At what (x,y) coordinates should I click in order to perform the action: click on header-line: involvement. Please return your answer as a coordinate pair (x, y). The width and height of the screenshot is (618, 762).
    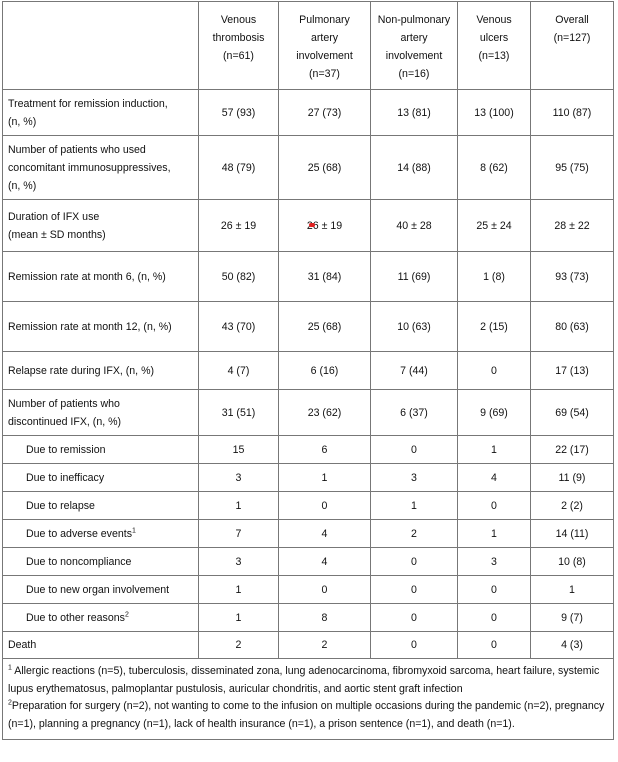
    Looking at the image, I should click on (414, 56).